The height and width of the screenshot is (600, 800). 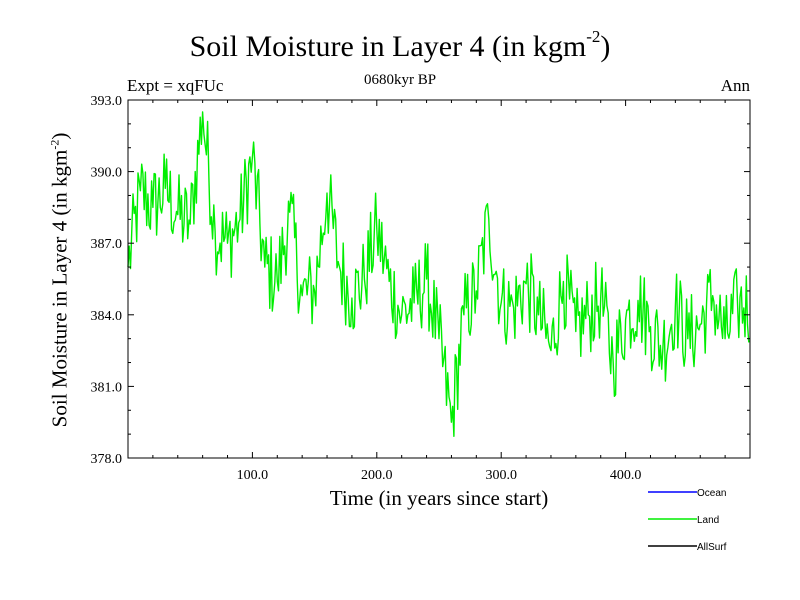 What do you see at coordinates (388, 46) in the screenshot?
I see `chart-title-text: Soil Moisture in Layer 4 (in kgm` at bounding box center [388, 46].